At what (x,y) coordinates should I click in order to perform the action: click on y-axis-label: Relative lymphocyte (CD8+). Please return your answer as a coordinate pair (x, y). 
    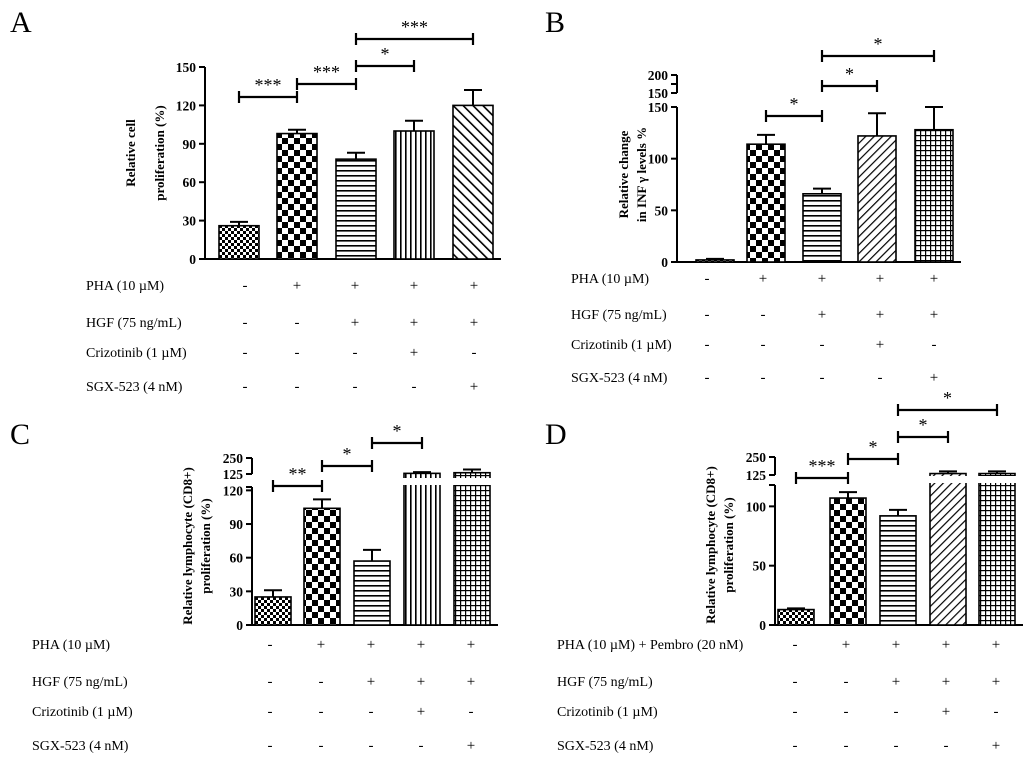
    Looking at the image, I should click on (710, 545).